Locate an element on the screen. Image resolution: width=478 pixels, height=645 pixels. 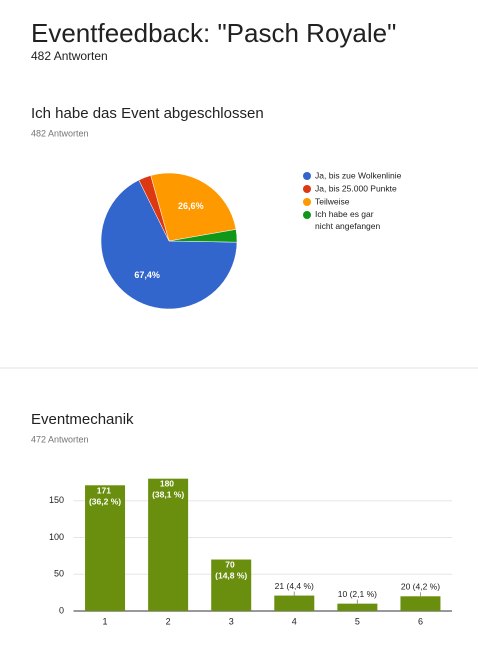
x-tick-label: 1 is located at coordinates (105, 621).